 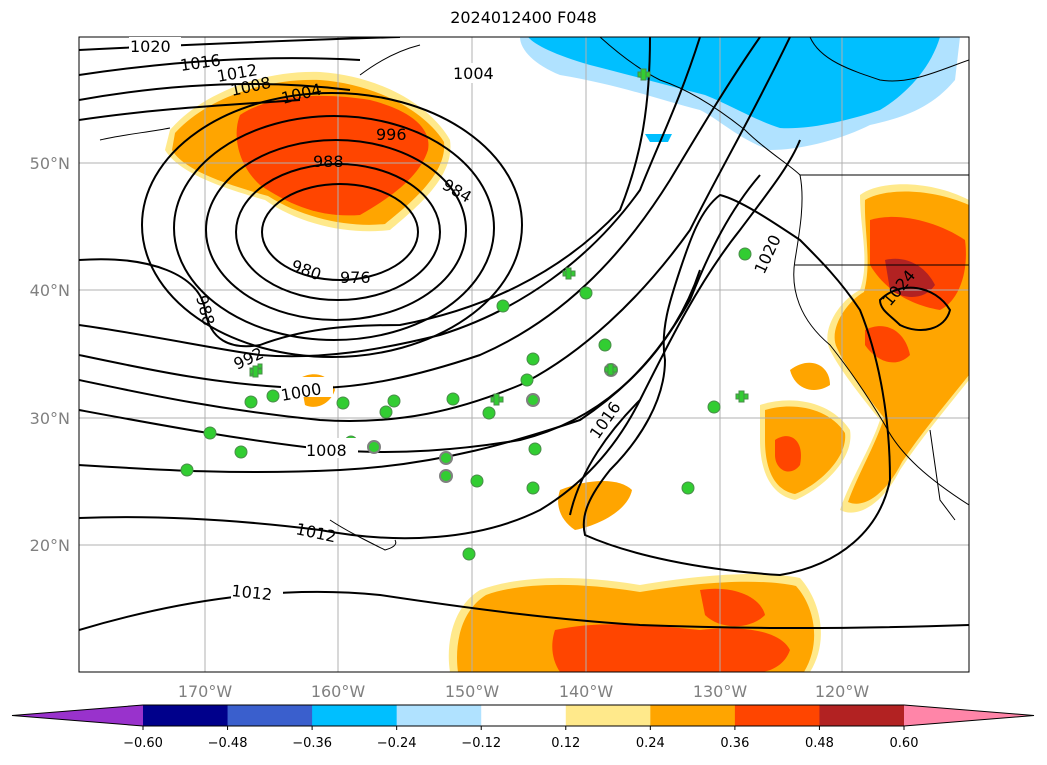 What do you see at coordinates (524, 691) in the screenshot?
I see `longitude-axis: 170°W 160°W 150°W 140°W 130°W 120°W` at bounding box center [524, 691].